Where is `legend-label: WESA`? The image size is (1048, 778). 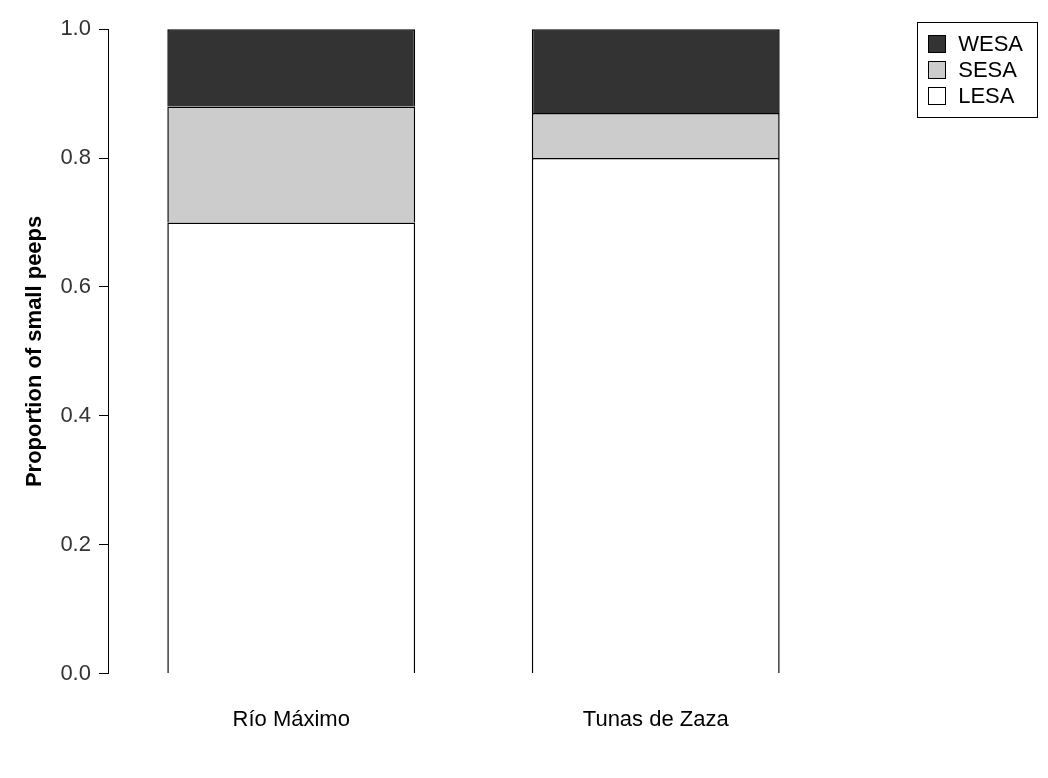
legend-label: WESA is located at coordinates (990, 44).